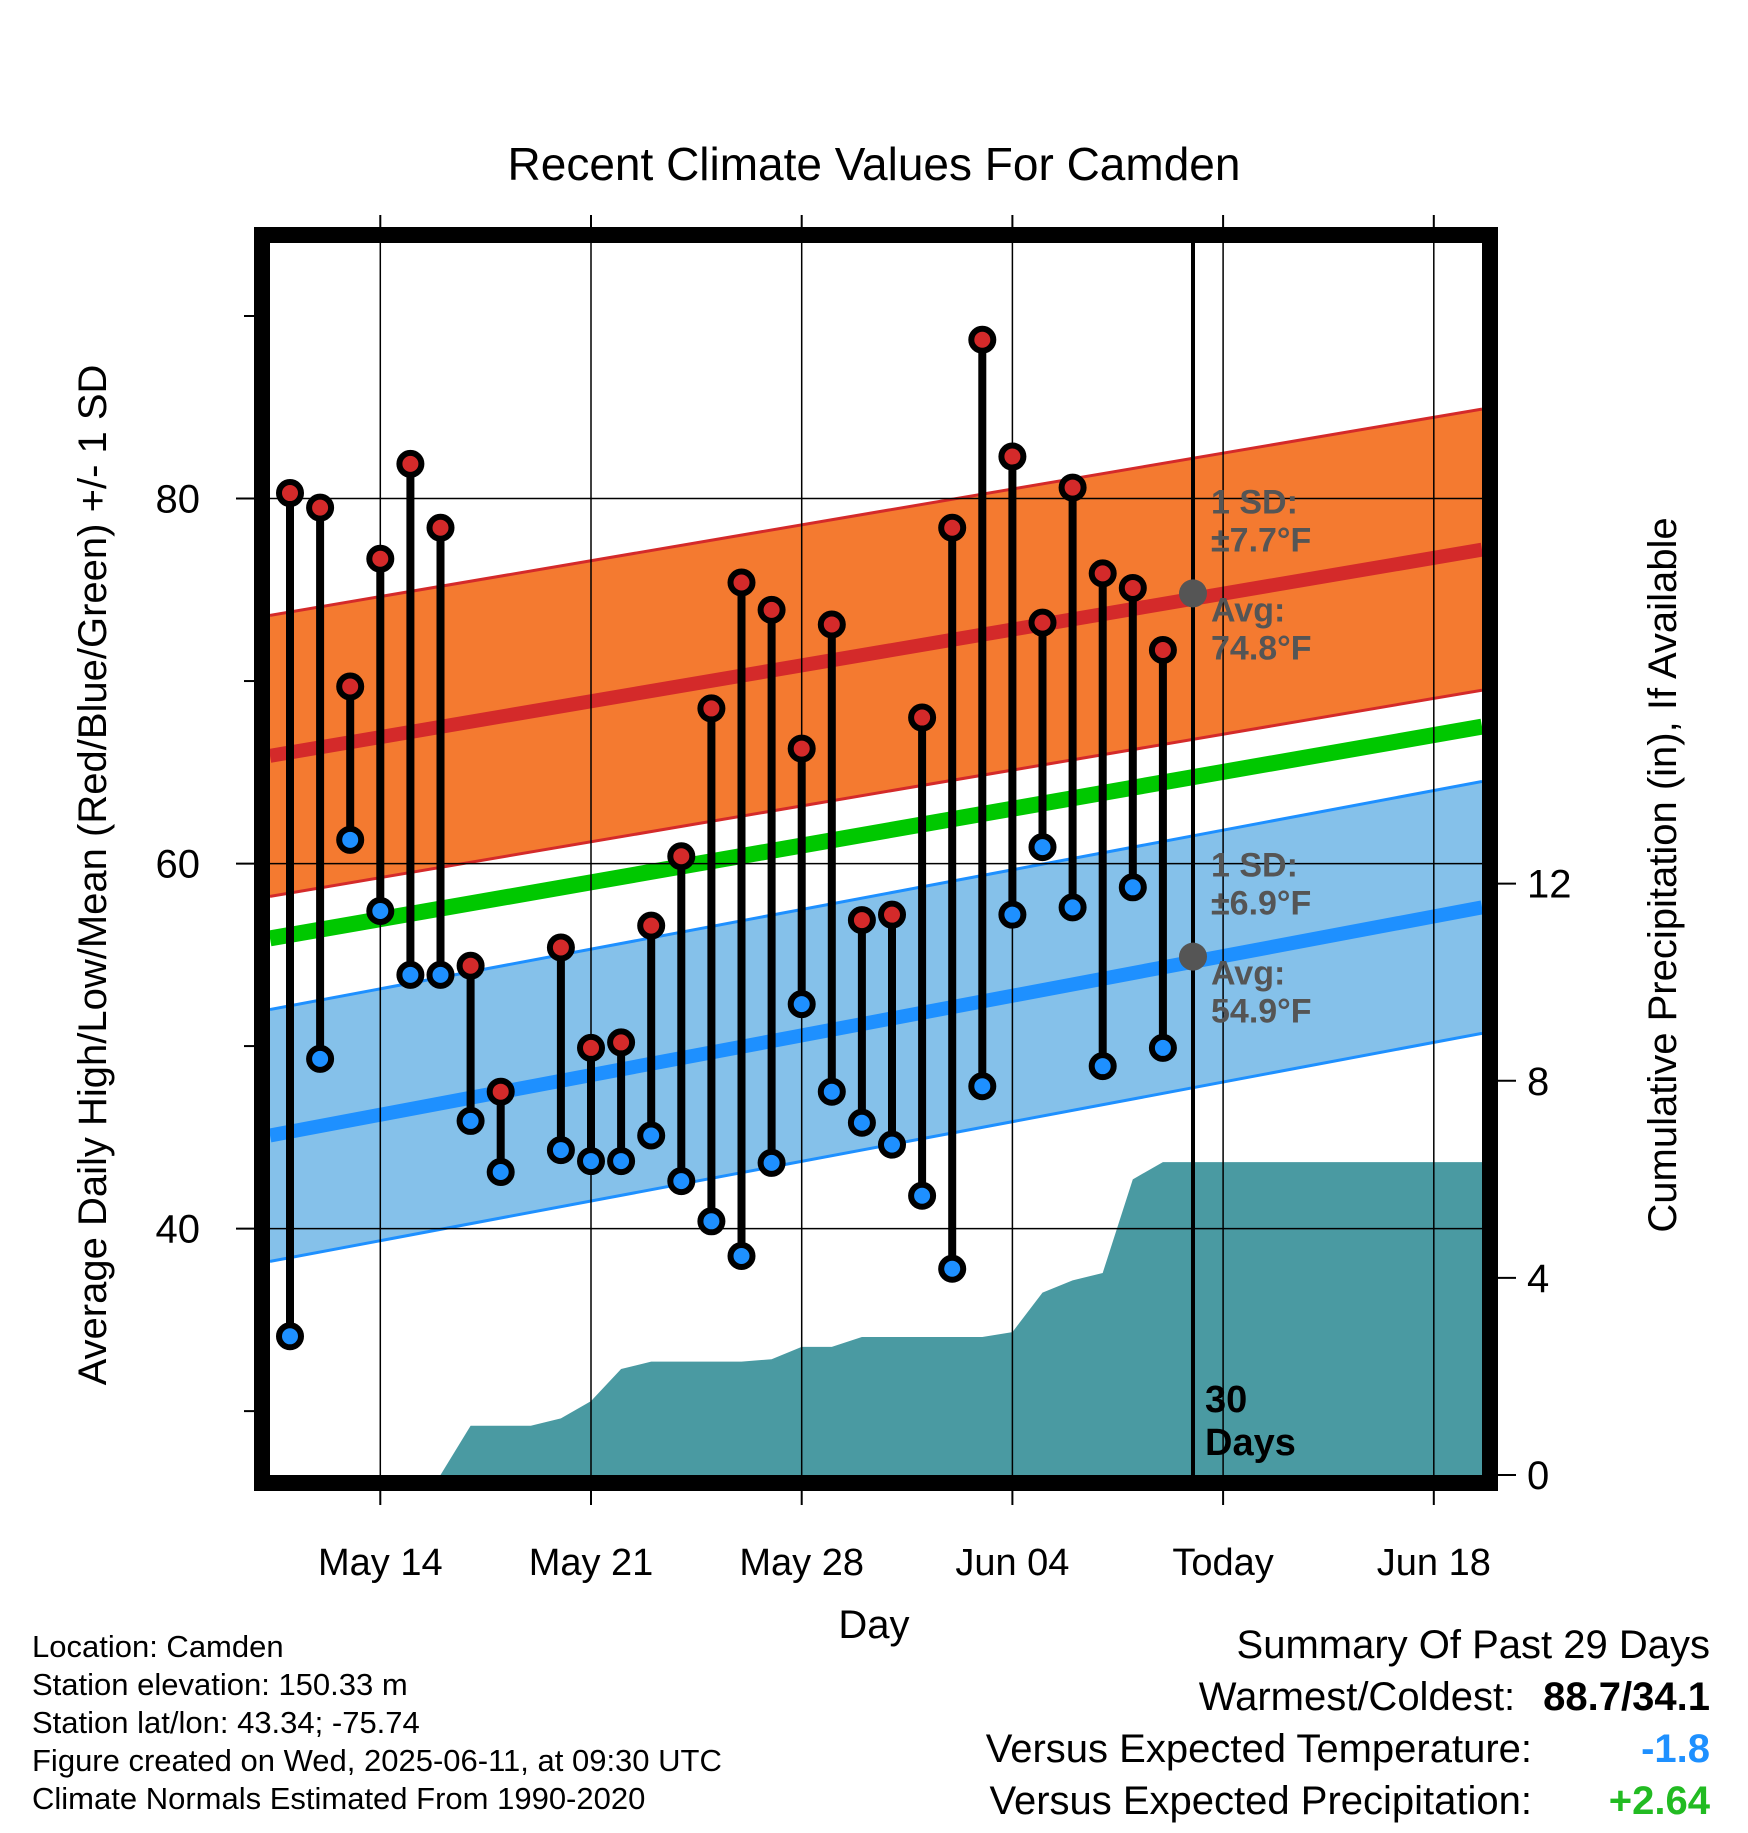 Image resolution: width=1748 pixels, height=1833 pixels. Describe the element at coordinates (1261, 540) in the screenshot. I see `high-sd-value: ±7.7°F` at that location.